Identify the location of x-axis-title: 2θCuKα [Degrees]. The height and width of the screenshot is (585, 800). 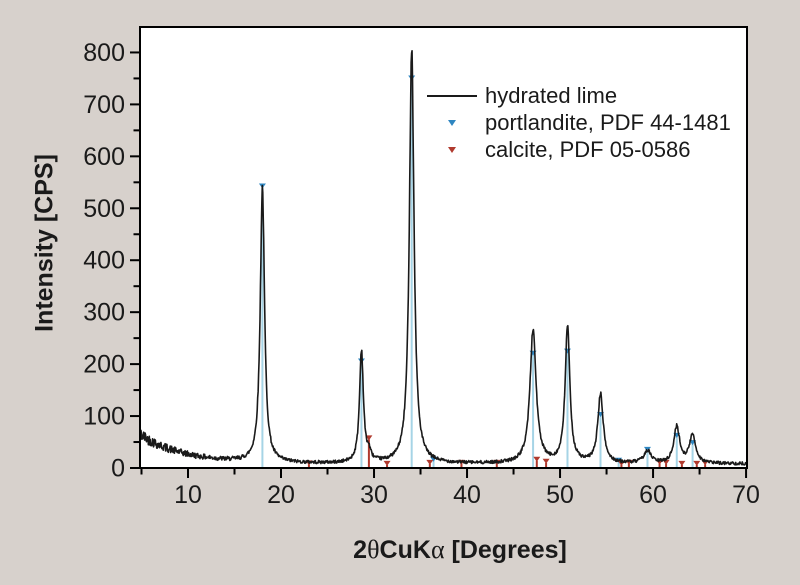
(460, 550).